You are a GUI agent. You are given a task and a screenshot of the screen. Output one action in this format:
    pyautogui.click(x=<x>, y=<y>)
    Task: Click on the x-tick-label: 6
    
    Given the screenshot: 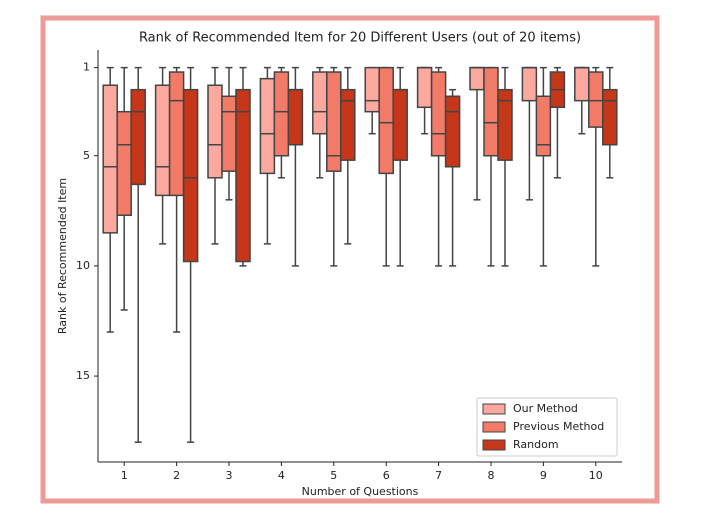 What is the action you would take?
    pyautogui.click(x=386, y=475)
    